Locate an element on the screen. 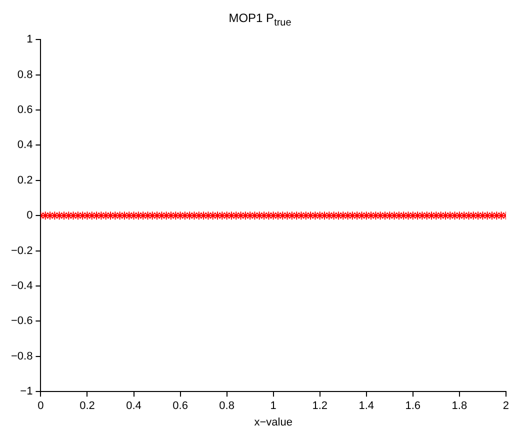  x-tick-label: 0.2 is located at coordinates (87, 406).